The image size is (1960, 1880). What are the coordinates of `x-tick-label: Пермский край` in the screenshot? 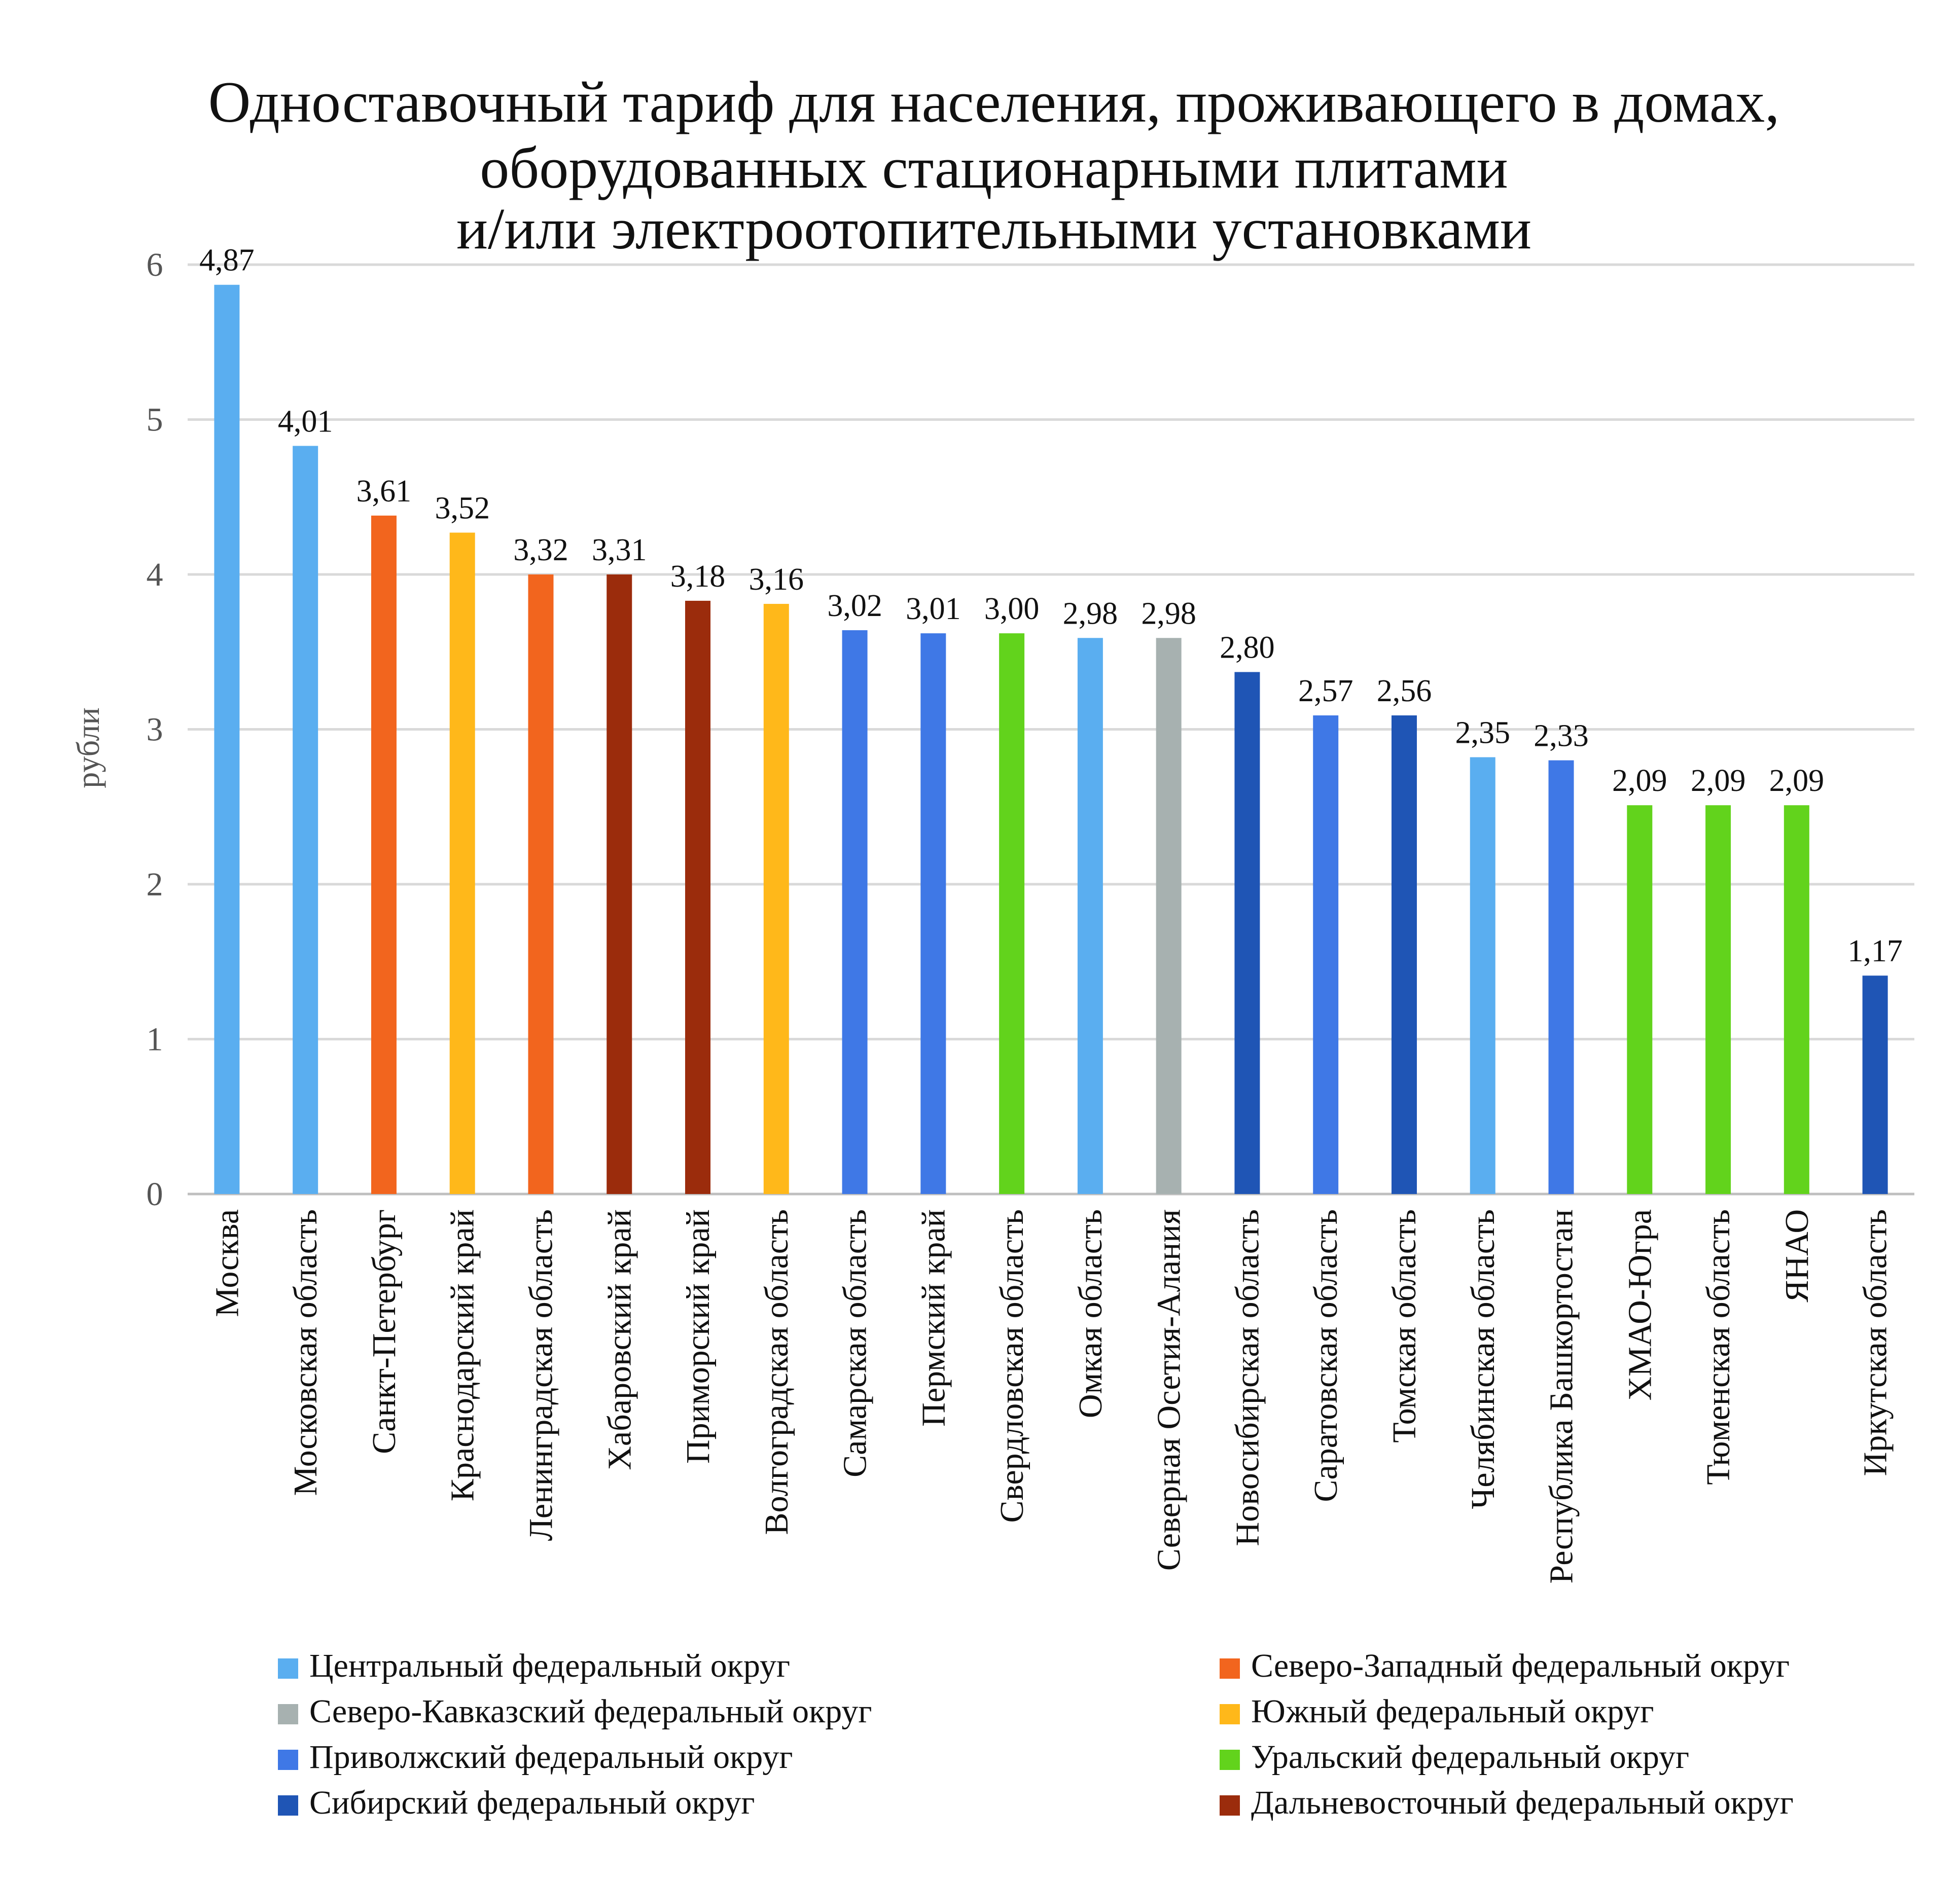 It's located at (933, 1318).